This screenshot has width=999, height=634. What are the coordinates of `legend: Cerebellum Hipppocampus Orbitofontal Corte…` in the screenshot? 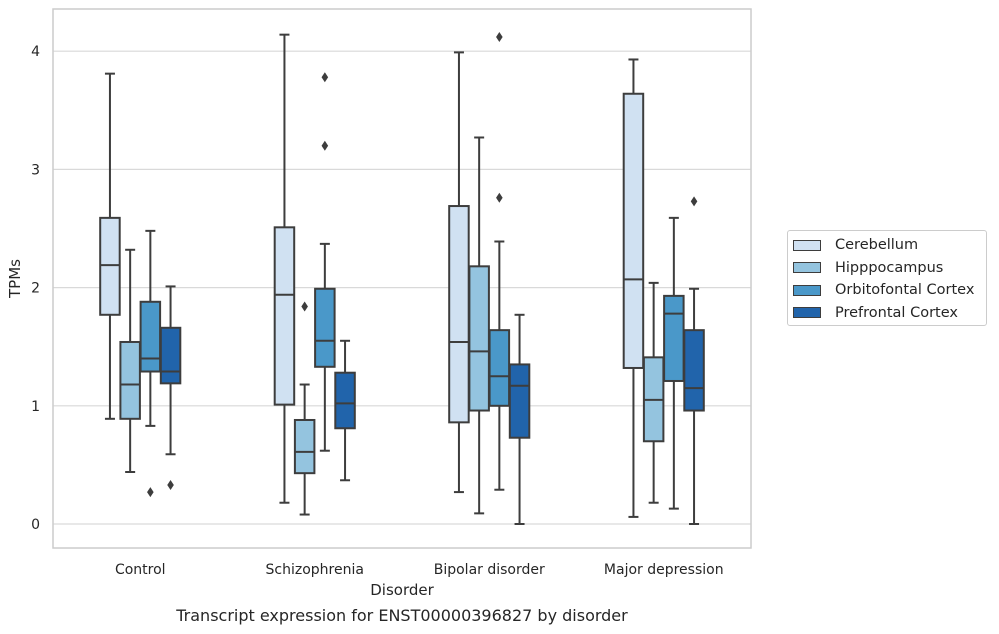 It's located at (887, 278).